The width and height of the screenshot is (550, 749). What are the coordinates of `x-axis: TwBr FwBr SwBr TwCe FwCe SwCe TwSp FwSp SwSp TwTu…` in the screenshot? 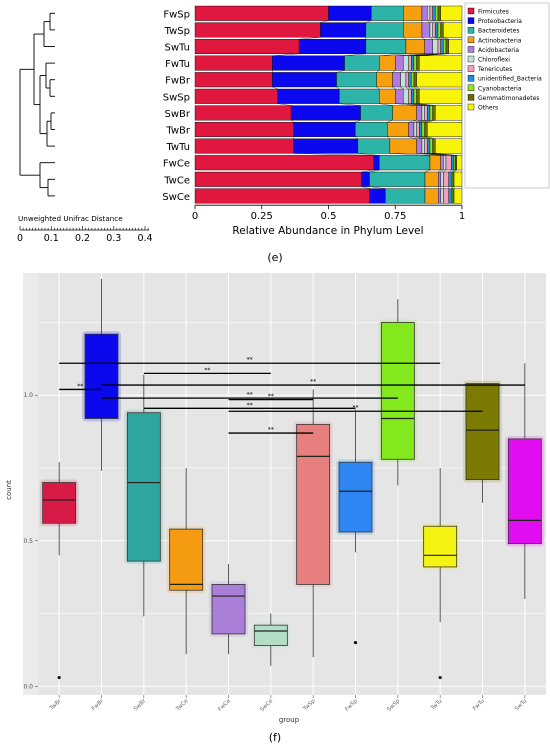 It's located at (288, 704).